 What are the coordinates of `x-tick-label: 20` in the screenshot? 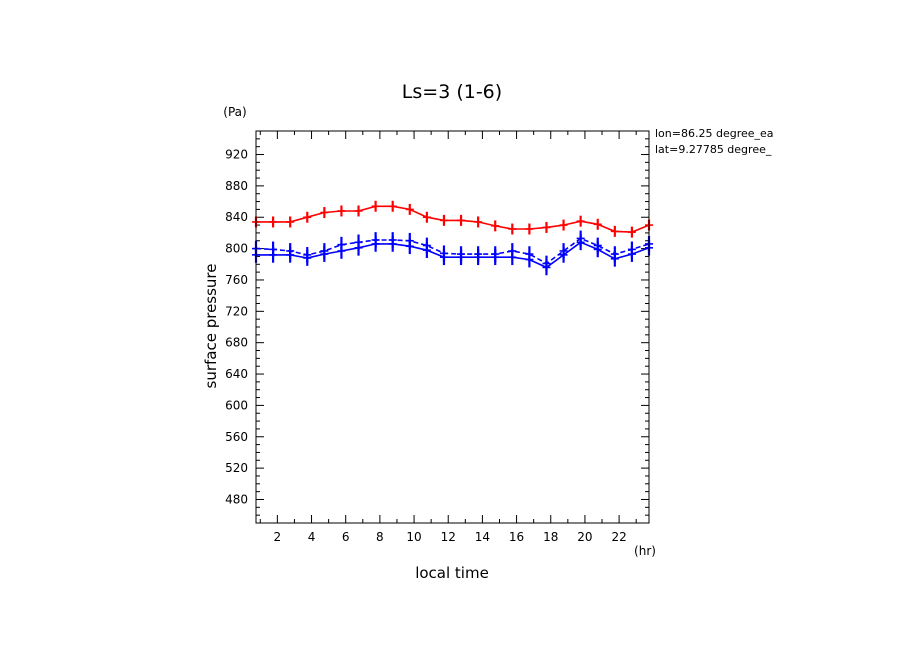 It's located at (584, 537).